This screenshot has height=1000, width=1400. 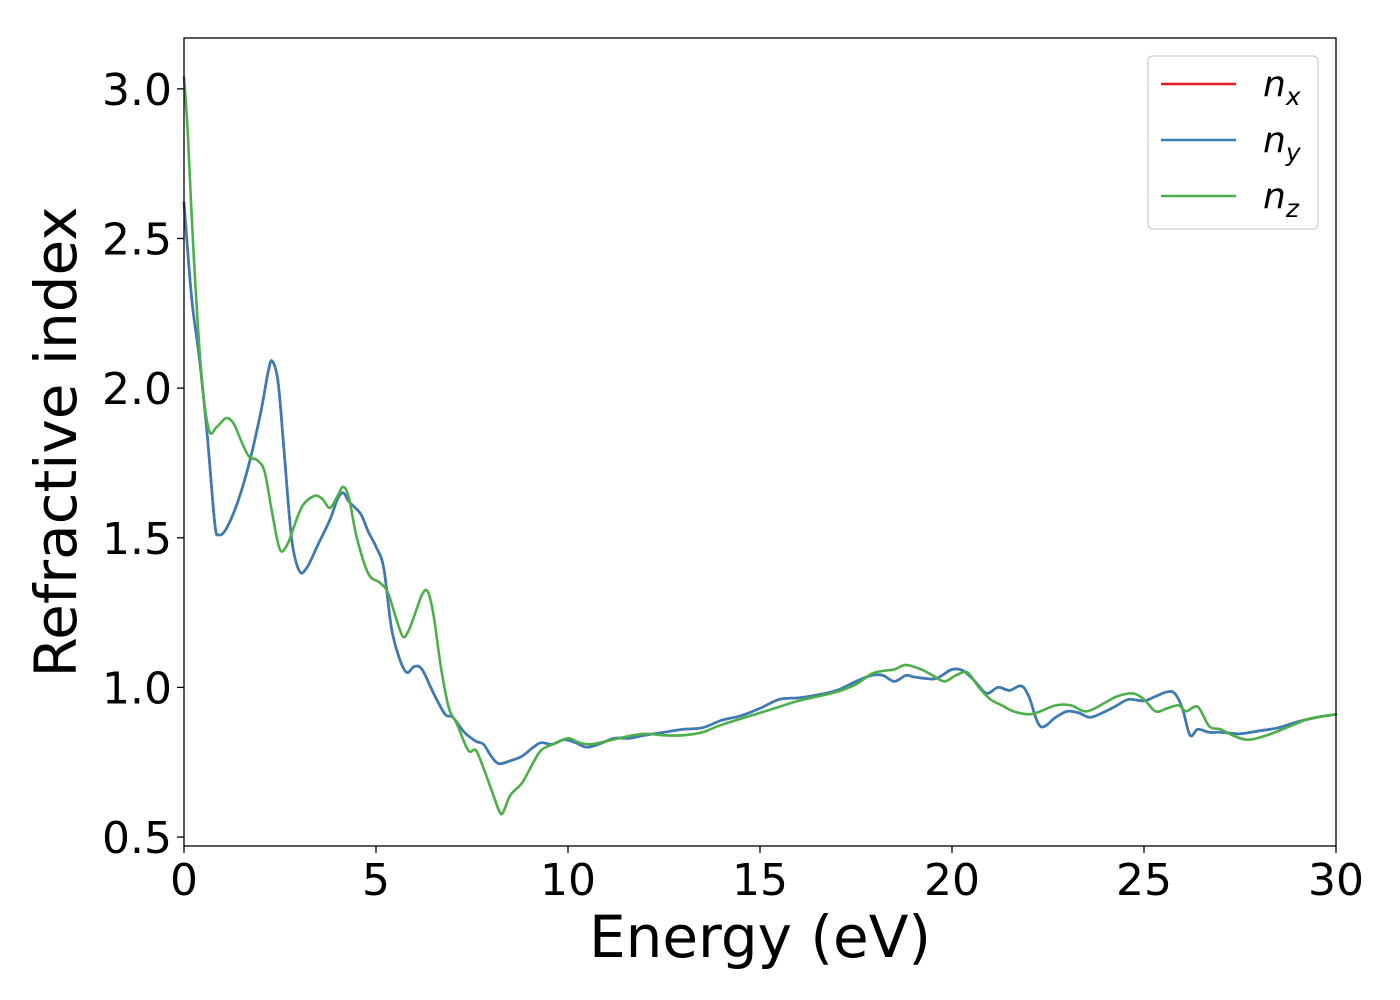 I want to click on legend-label-y: ny, so click(x=1282, y=143).